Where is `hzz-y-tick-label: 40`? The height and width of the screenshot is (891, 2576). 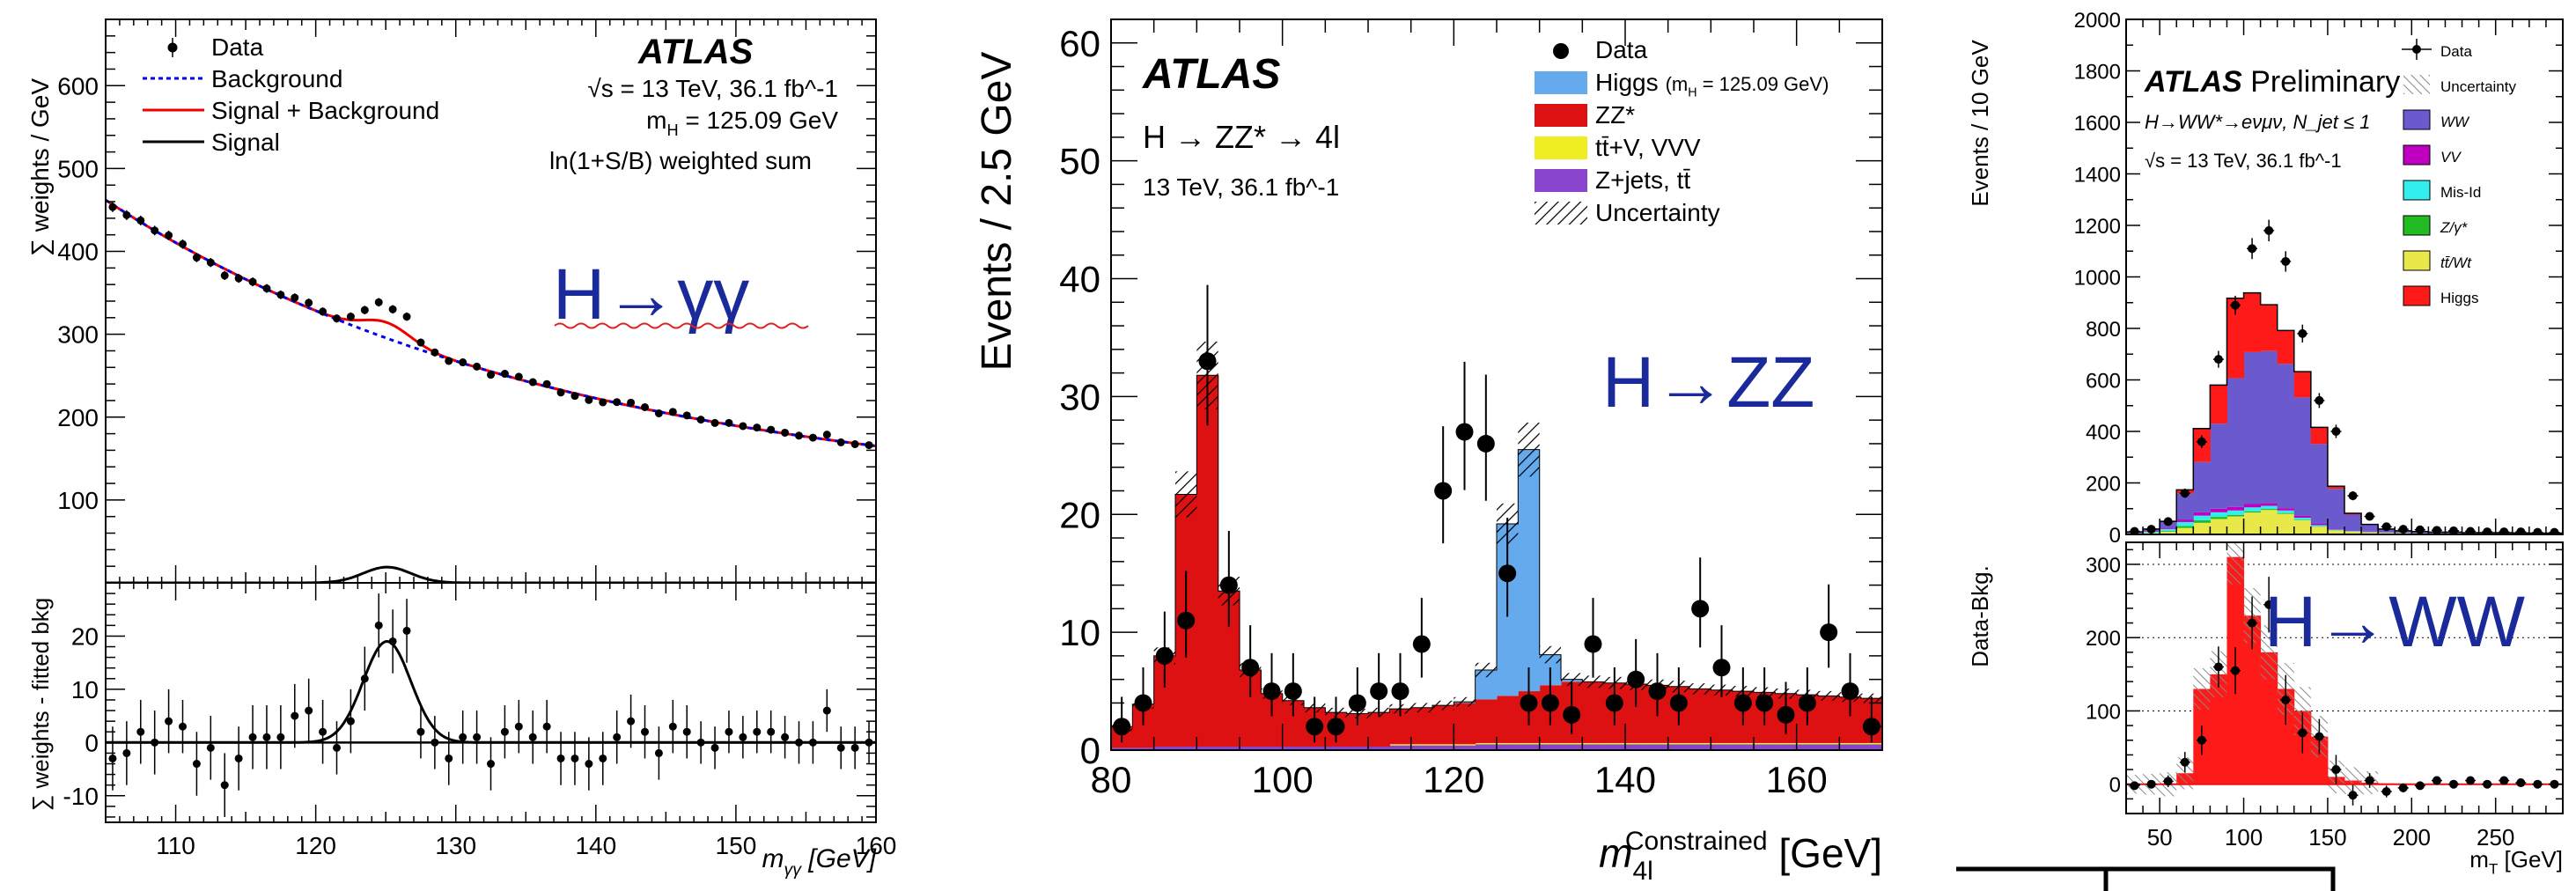
hzz-y-tick-label: 40 is located at coordinates (1080, 279).